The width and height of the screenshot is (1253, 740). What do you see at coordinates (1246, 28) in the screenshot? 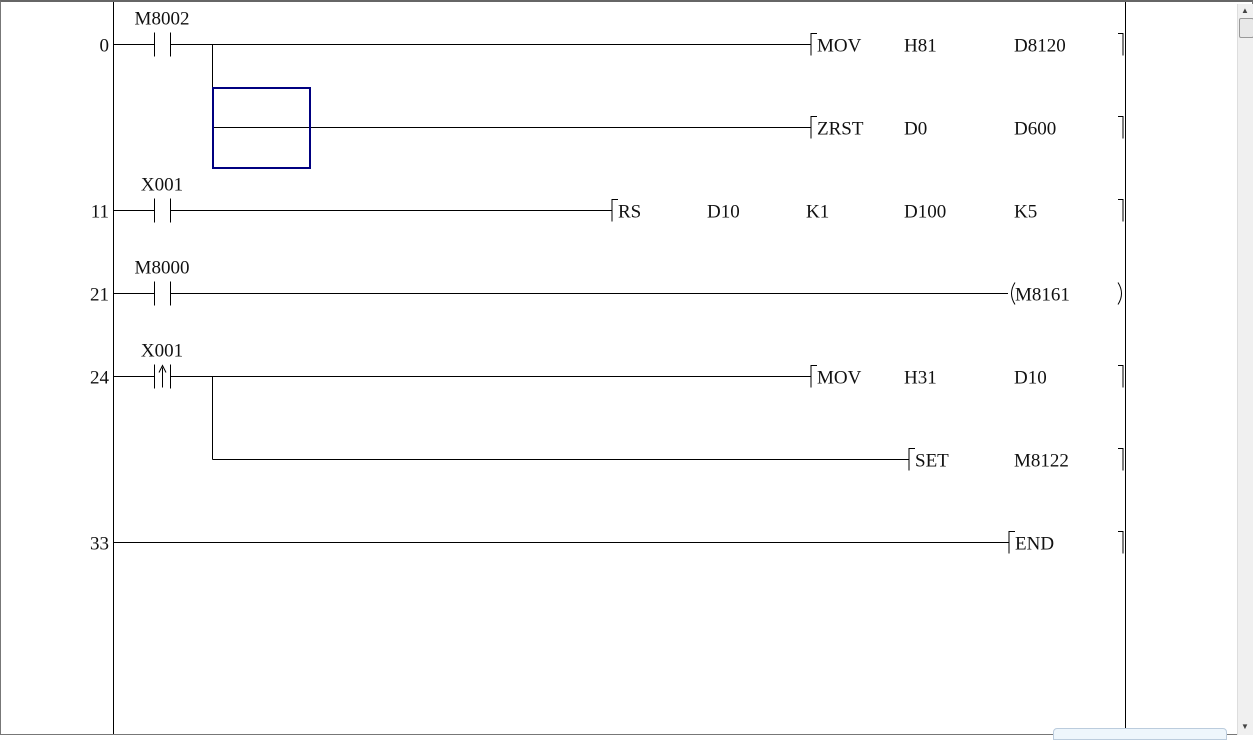
I see `scrollbar-thumb` at bounding box center [1246, 28].